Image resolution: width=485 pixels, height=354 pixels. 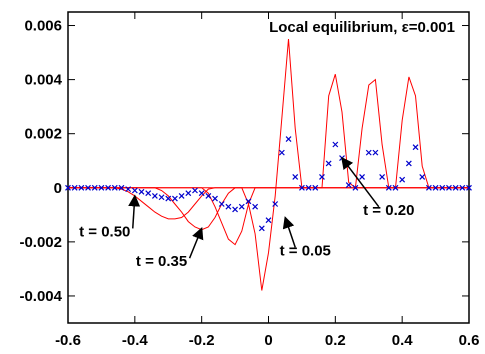 What do you see at coordinates (362, 27) in the screenshot?
I see `chart-title: Local equilibrium, ε=0.001` at bounding box center [362, 27].